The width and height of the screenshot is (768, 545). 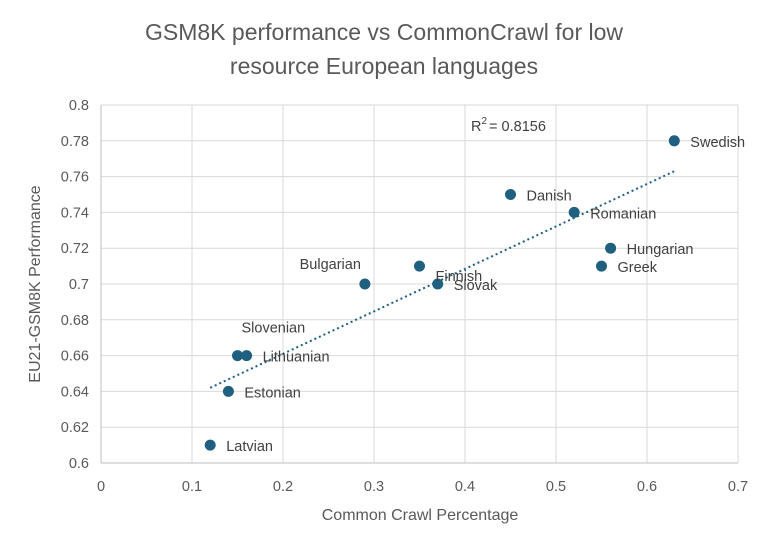 I want to click on data-point-romanian, so click(x=574, y=212).